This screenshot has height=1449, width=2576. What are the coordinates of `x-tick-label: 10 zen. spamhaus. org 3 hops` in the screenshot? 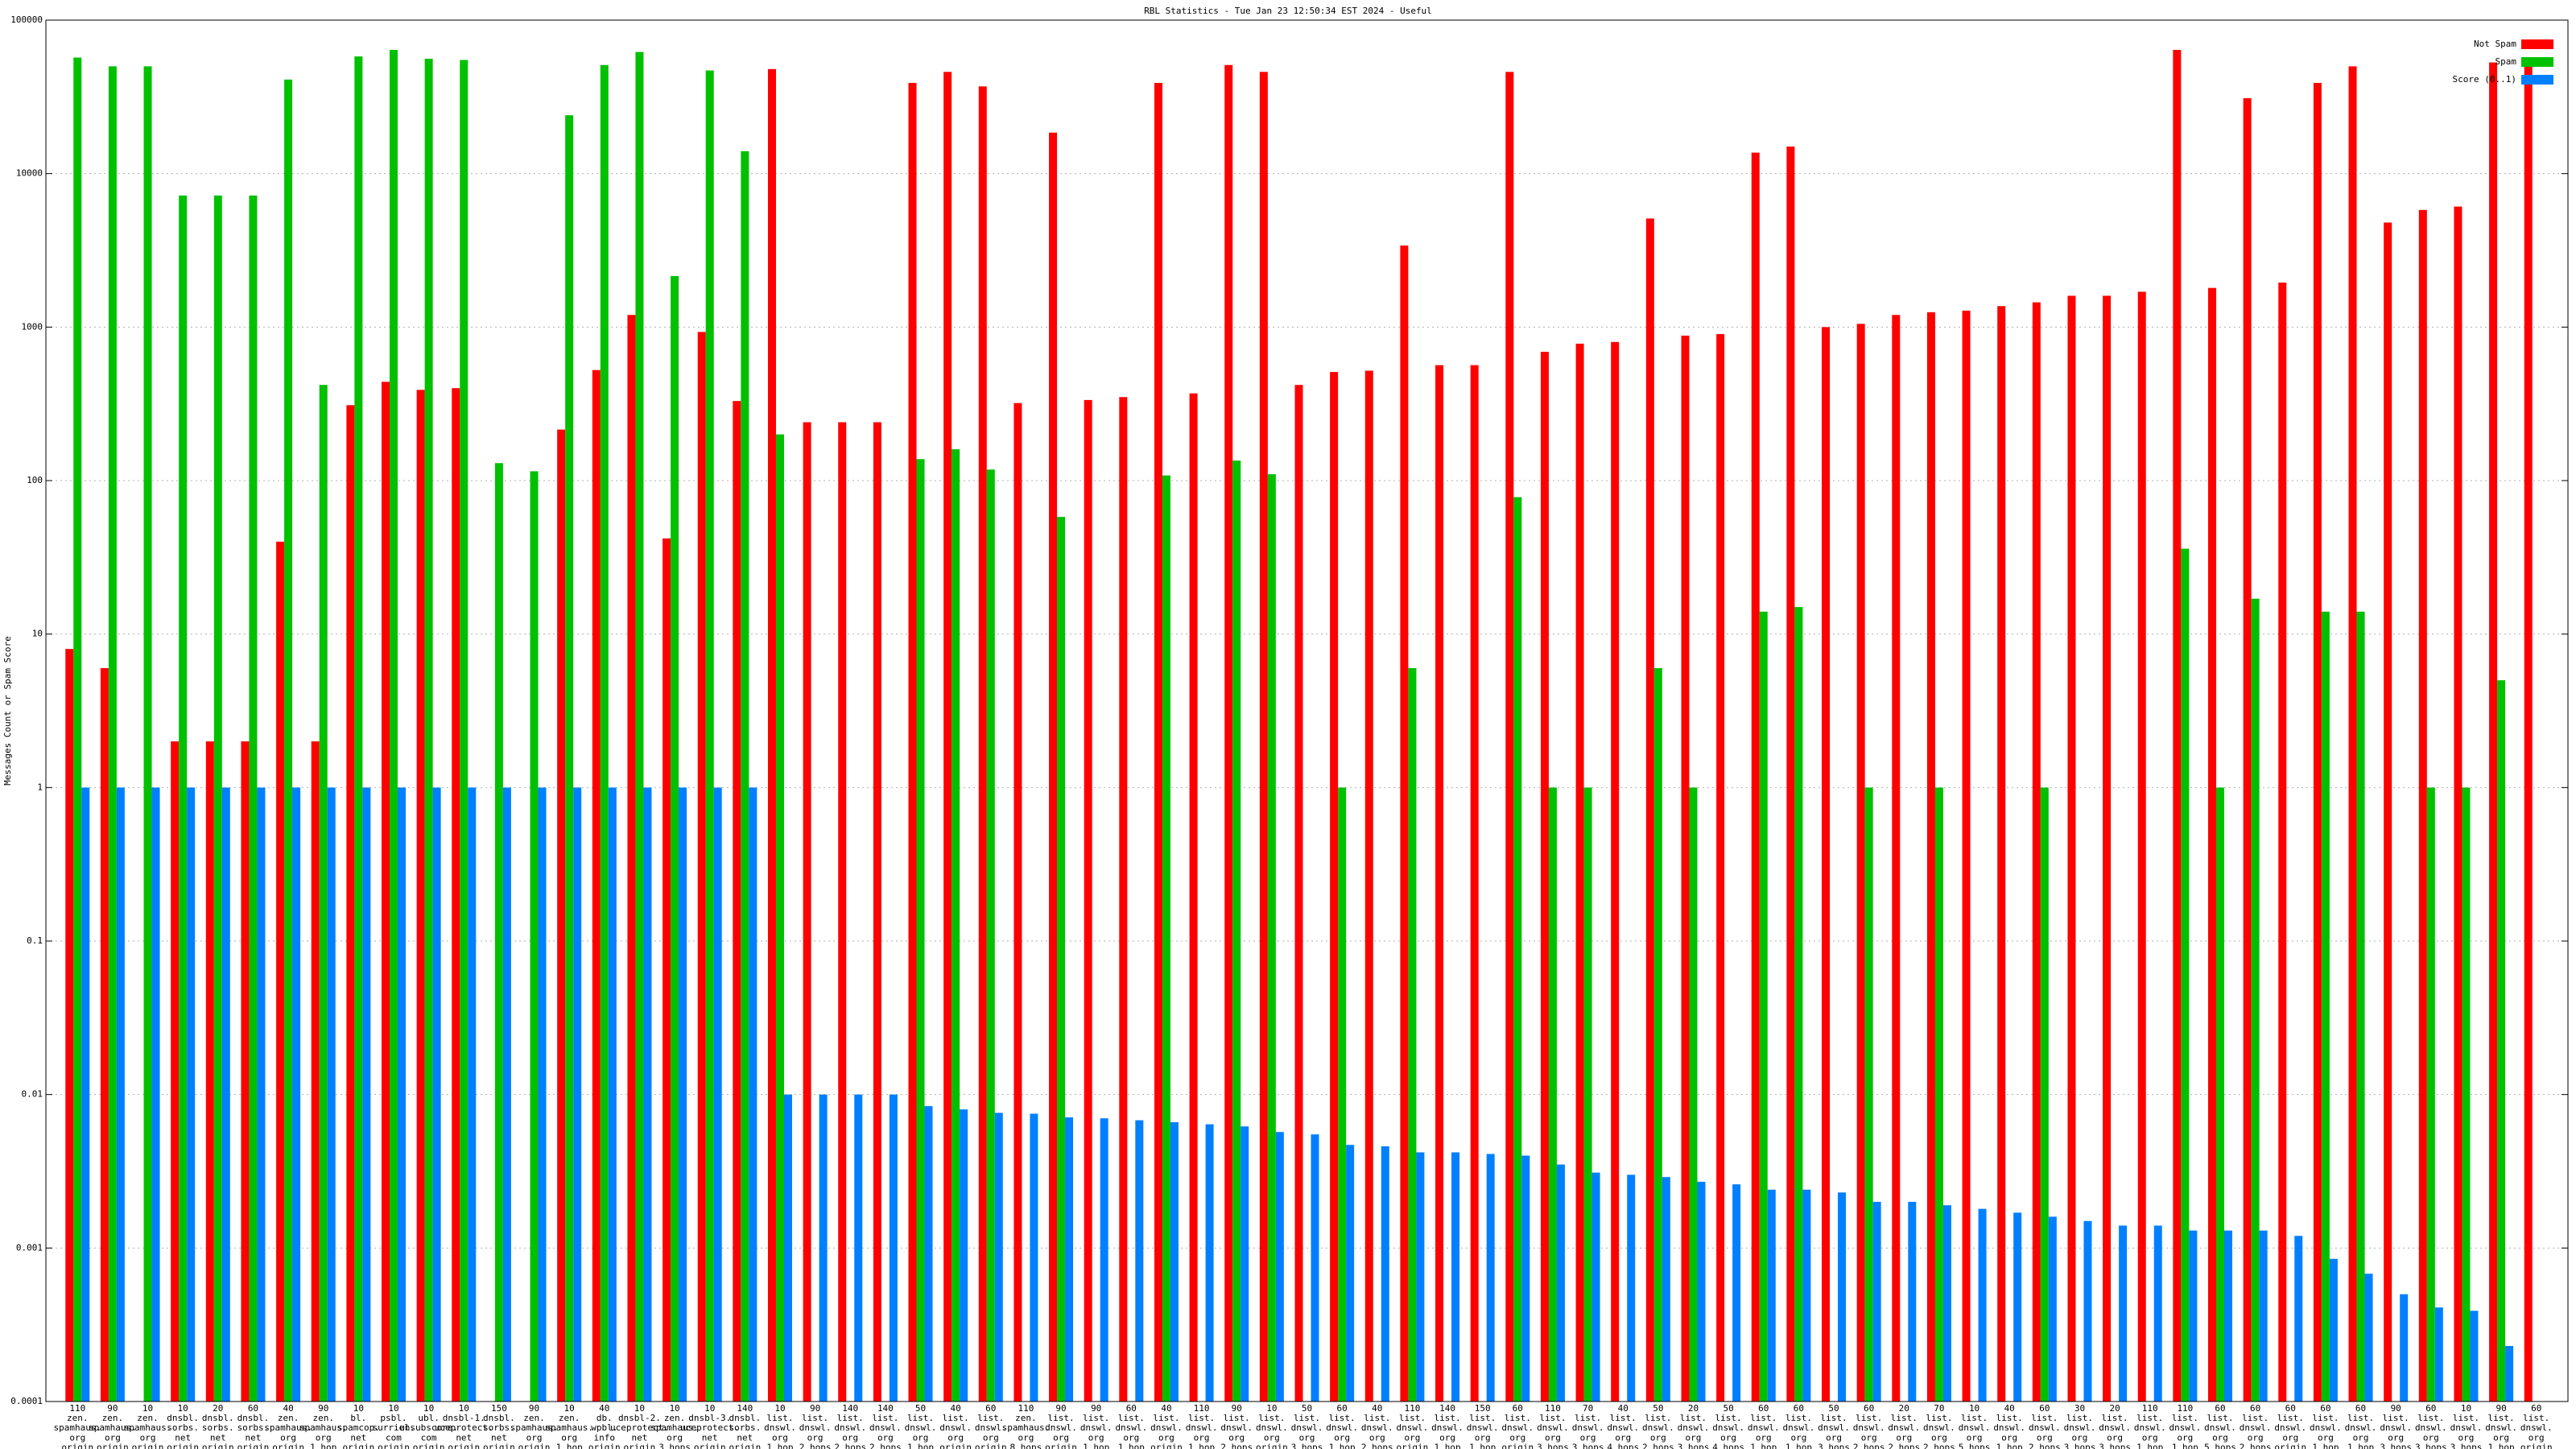 It's located at (674, 1426).